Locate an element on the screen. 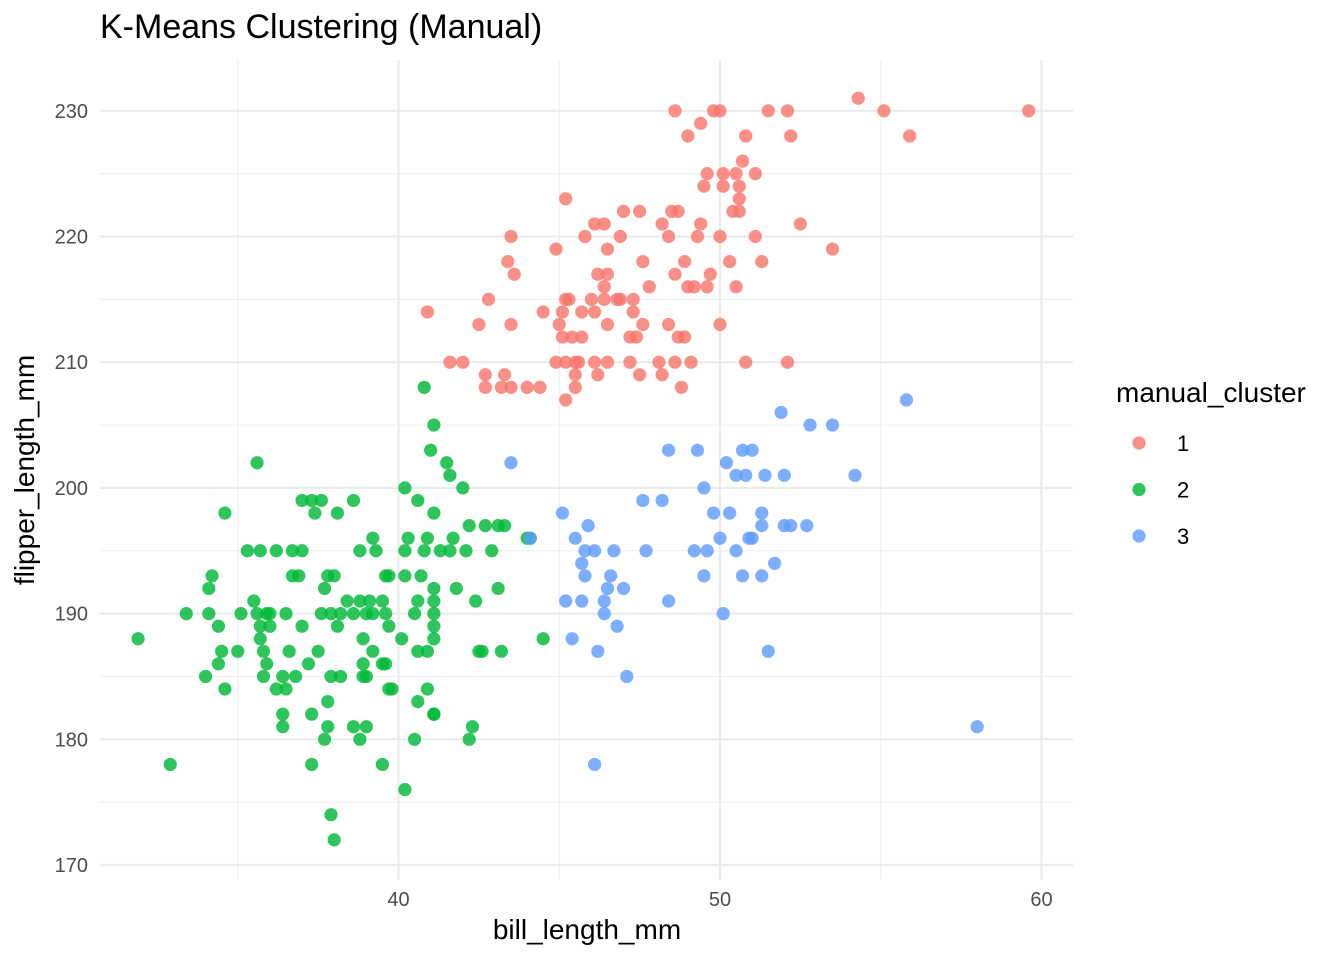  x-tick-label: 40 is located at coordinates (398, 900).